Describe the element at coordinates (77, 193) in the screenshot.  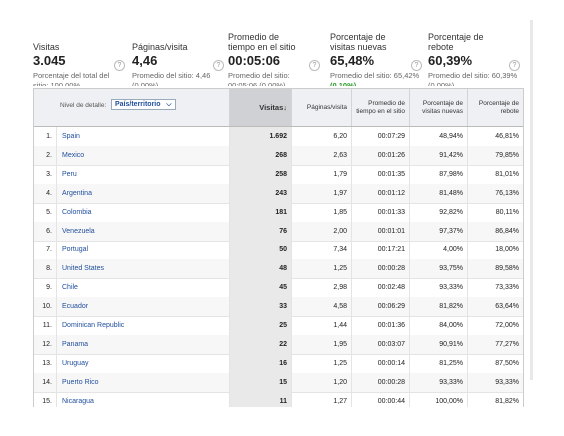
I see `country-link: Argentina` at that location.